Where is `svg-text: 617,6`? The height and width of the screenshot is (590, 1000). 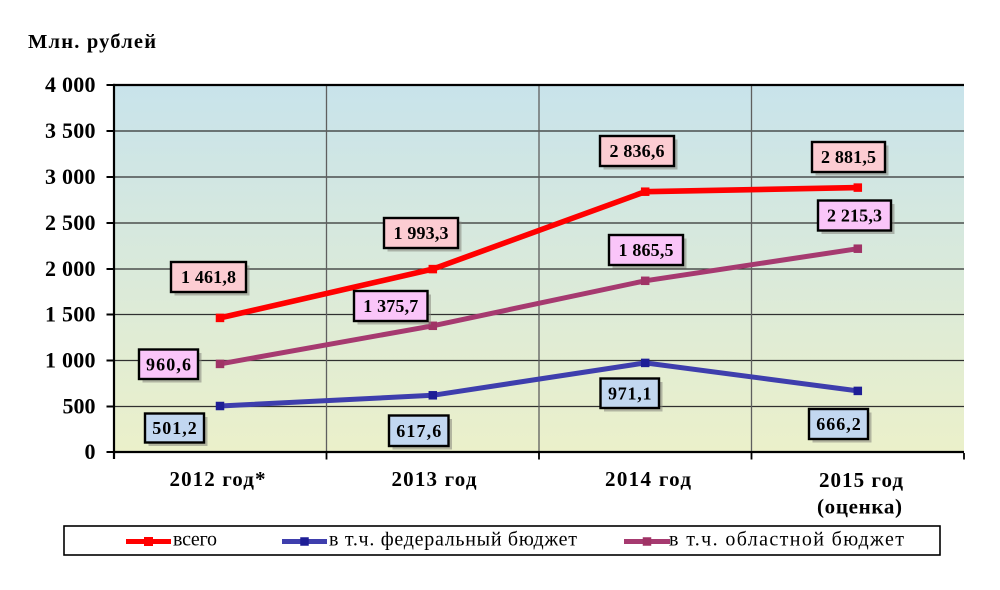 svg-text: 617,6 is located at coordinates (418, 431).